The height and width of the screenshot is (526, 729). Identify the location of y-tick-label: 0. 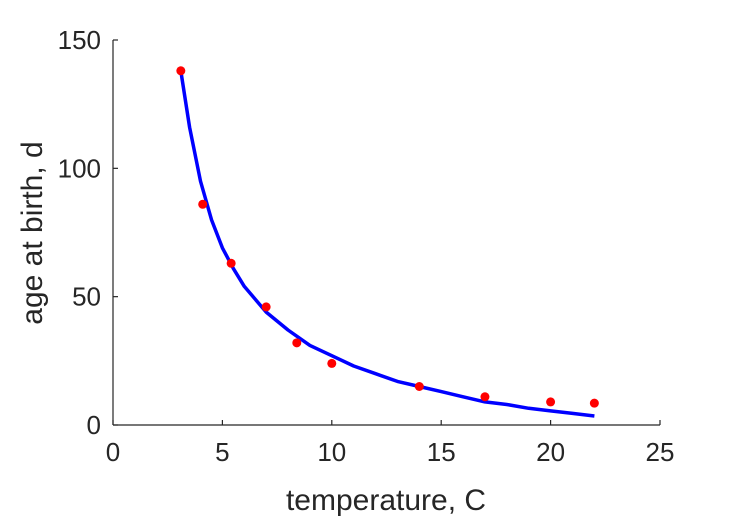
(94, 425).